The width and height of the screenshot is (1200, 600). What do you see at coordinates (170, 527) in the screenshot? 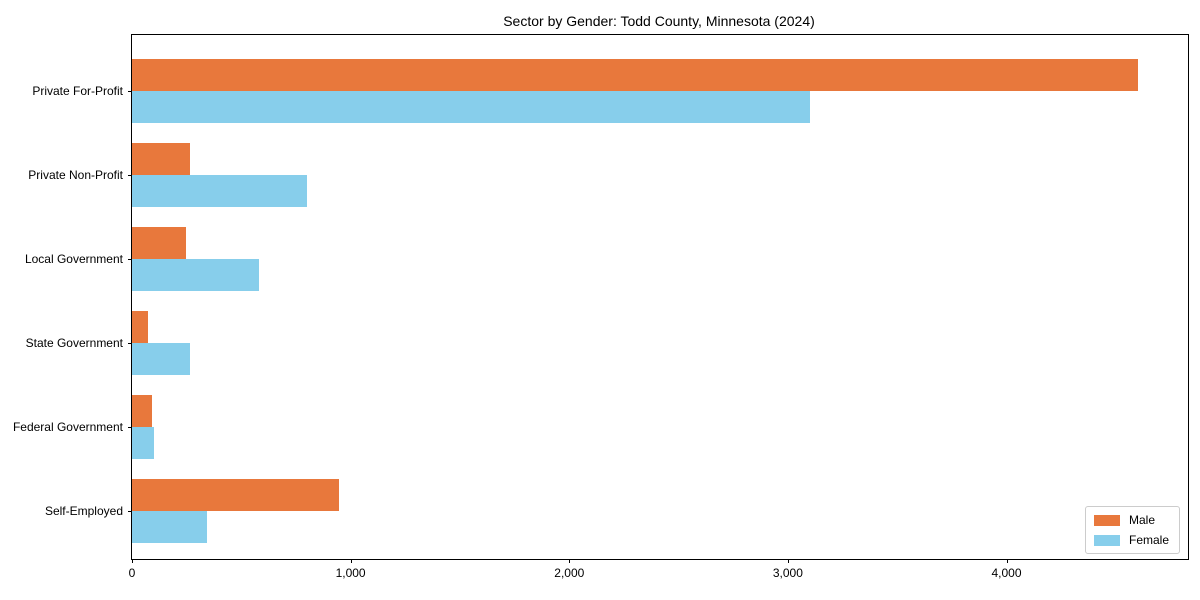
I see `bar-female-self-employed` at bounding box center [170, 527].